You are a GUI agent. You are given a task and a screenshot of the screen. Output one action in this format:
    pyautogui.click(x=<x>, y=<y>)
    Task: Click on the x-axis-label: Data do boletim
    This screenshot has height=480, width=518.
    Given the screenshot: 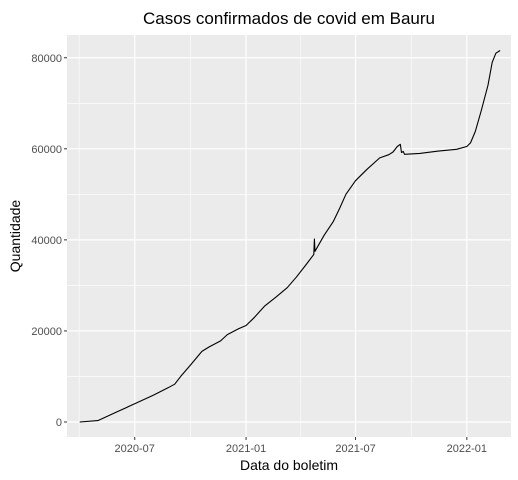 What is the action you would take?
    pyautogui.click(x=289, y=465)
    